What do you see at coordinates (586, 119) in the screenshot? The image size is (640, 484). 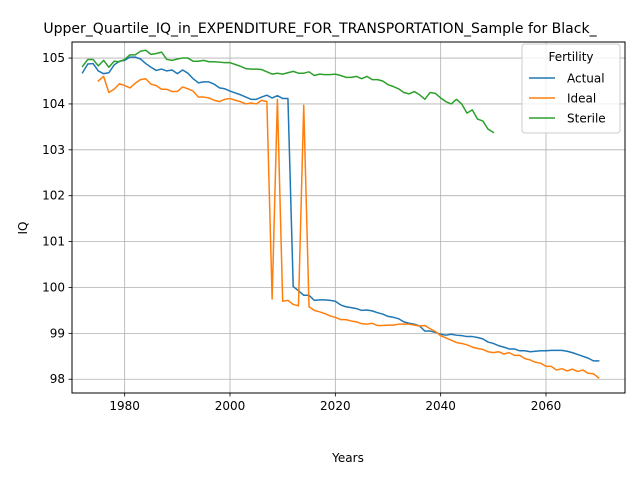 I see `legend-label-sterile: Sterile` at bounding box center [586, 119].